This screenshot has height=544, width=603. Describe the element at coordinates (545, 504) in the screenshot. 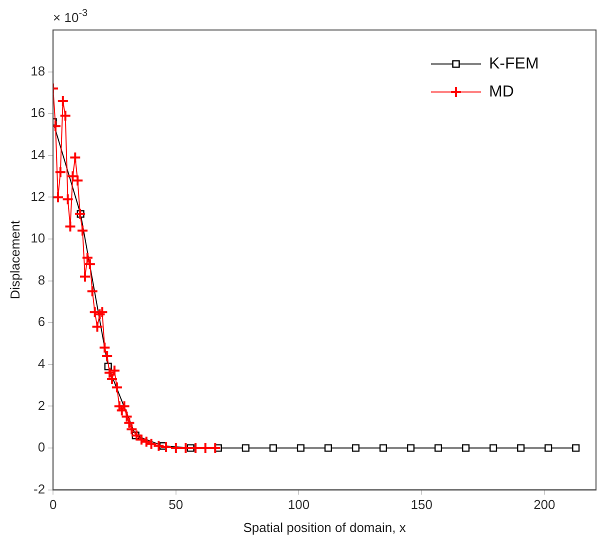

I see `x-tick-label: 200` at that location.